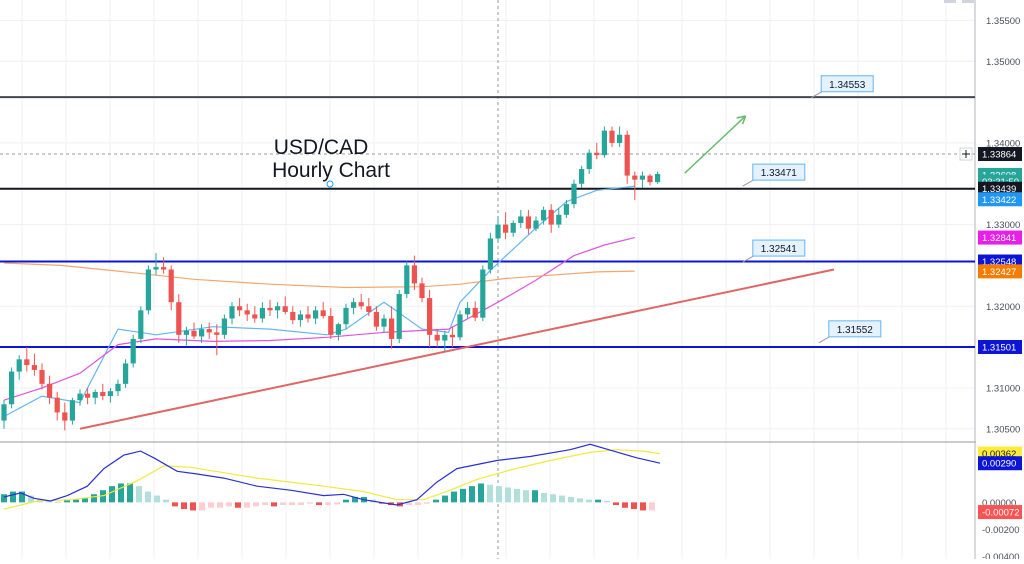 This screenshot has height=564, width=1024. I want to click on price-badge: 1.32841, so click(999, 238).